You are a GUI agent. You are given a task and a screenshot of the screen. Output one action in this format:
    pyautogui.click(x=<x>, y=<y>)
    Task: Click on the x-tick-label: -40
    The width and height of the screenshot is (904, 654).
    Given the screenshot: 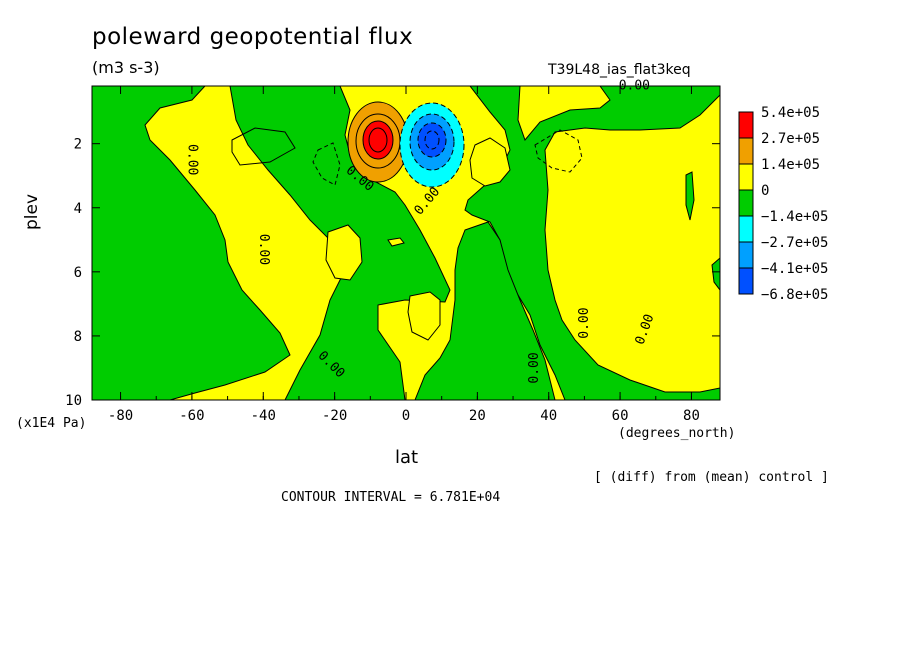 What is the action you would take?
    pyautogui.click(x=263, y=416)
    